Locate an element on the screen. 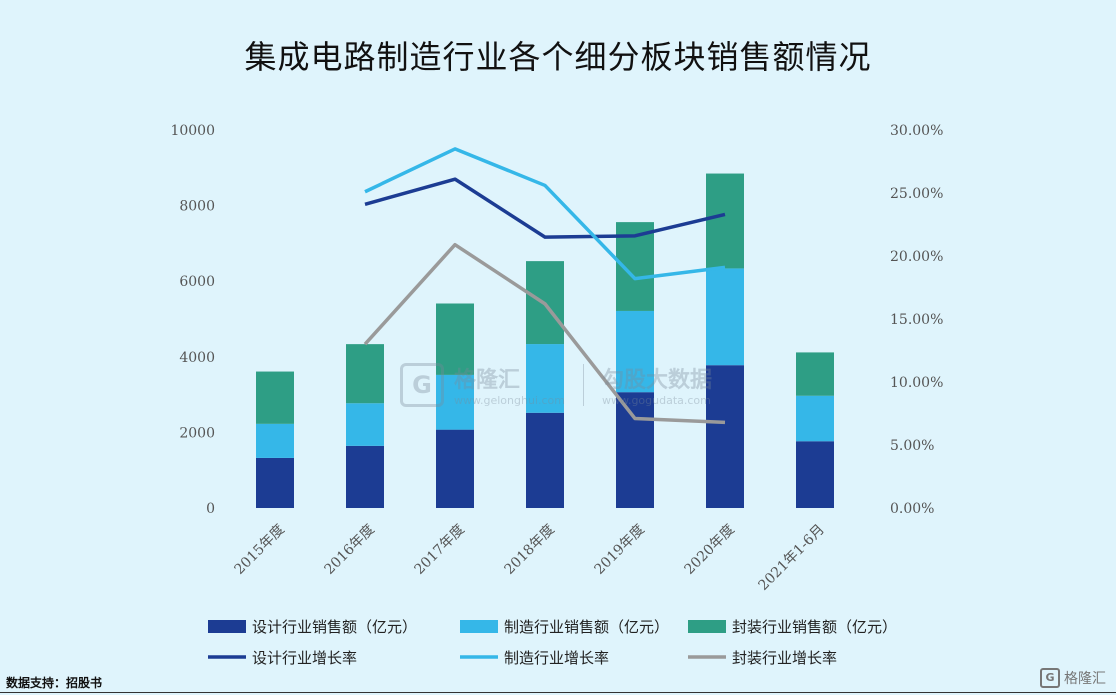  y2-tick-label: 15.00% is located at coordinates (916, 320).